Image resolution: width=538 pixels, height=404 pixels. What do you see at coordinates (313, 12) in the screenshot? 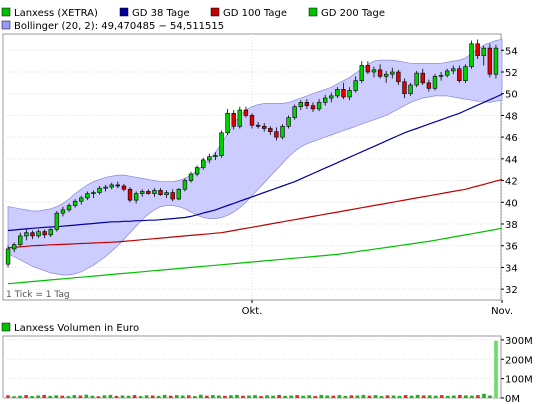
I see `legend-swatch-gd200` at bounding box center [313, 12].